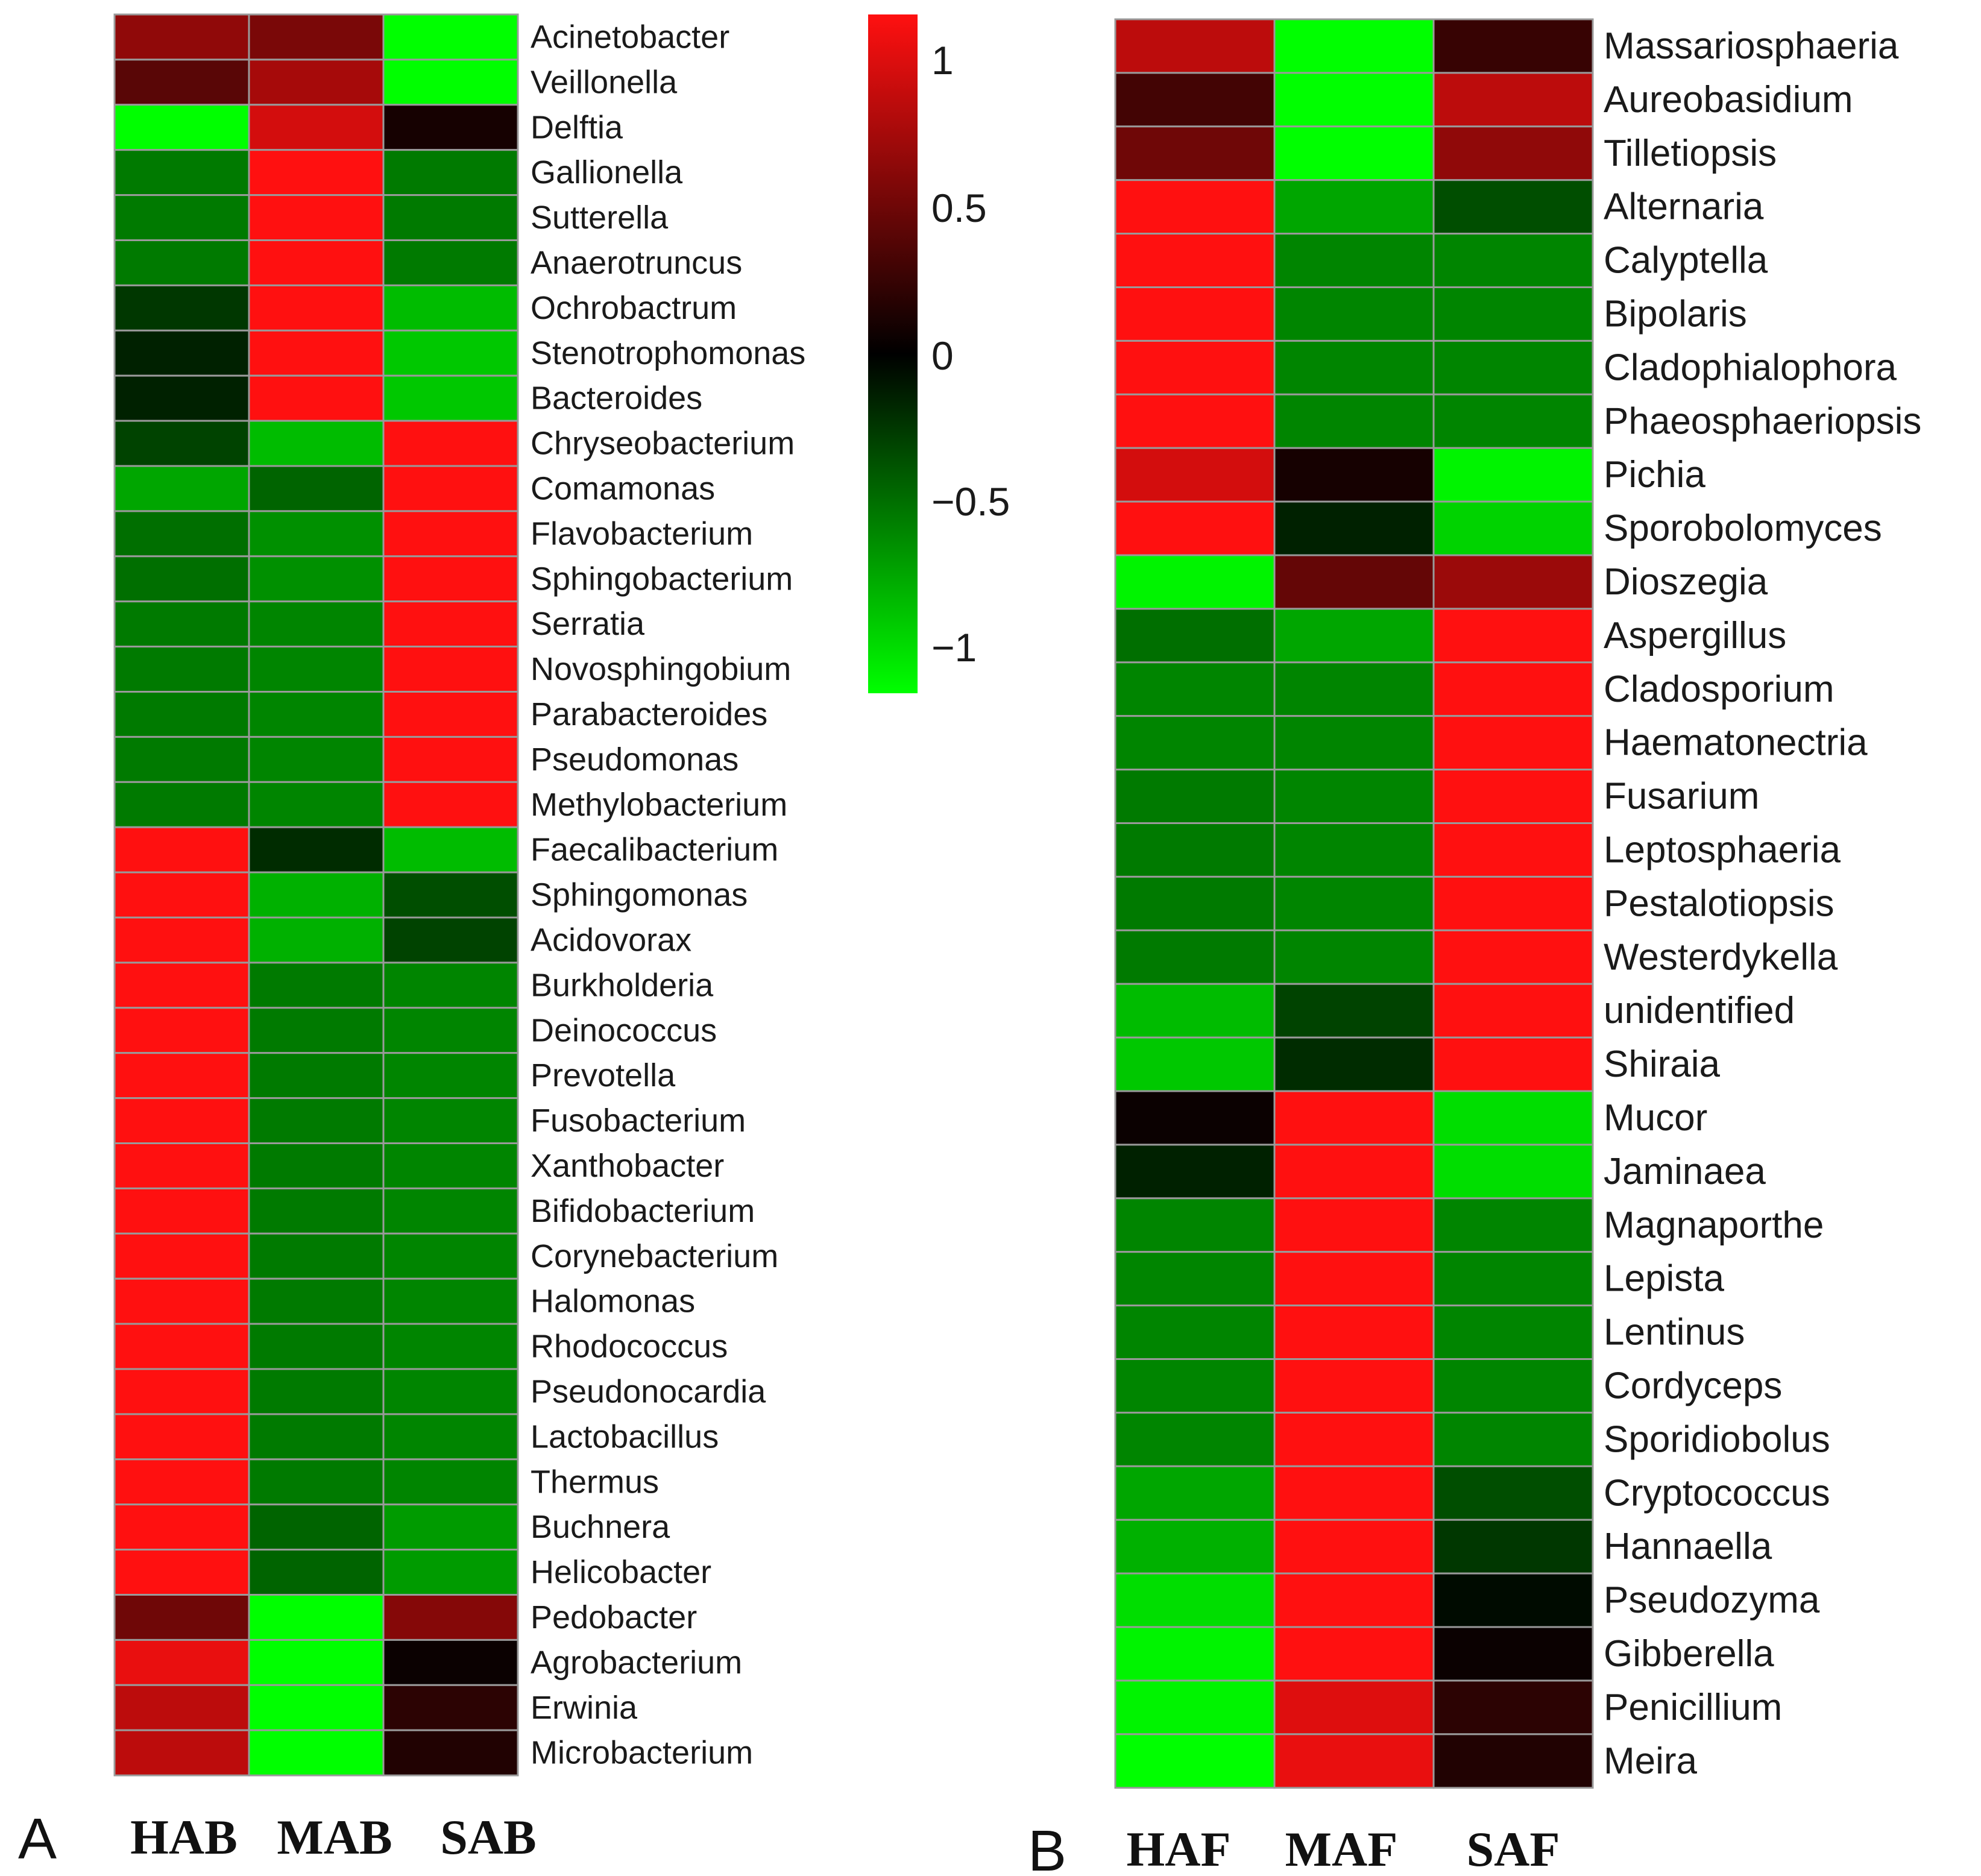  I want to click on row-label: Cladosporium, so click(1719, 690).